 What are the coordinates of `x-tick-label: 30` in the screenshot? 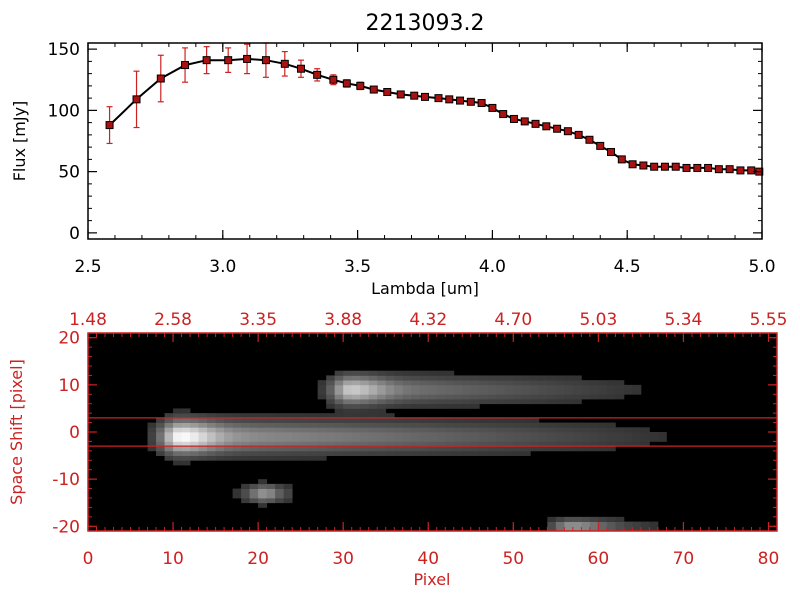 It's located at (343, 559).